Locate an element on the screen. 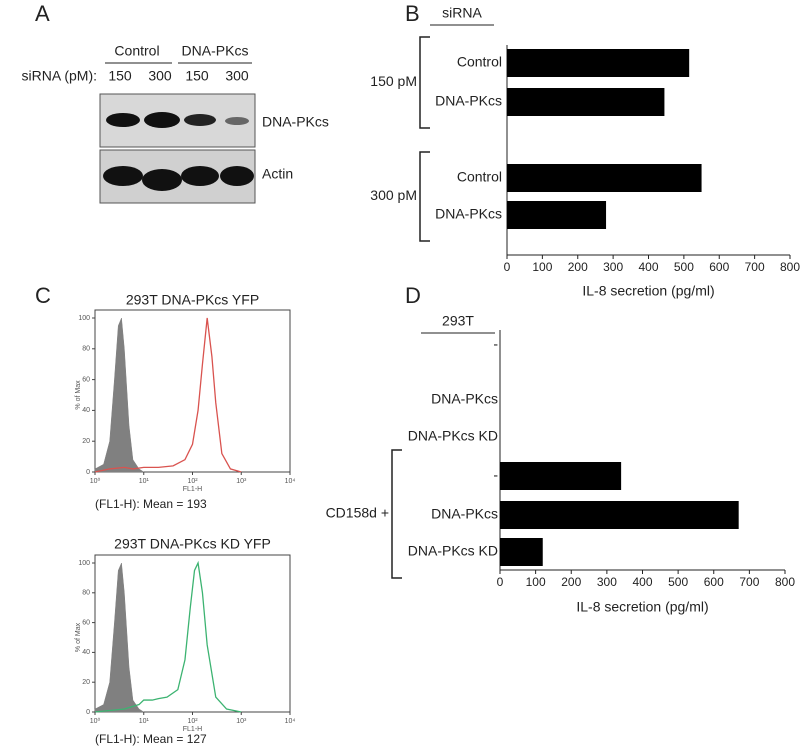 This screenshot has height=747, width=800. panel-label: C is located at coordinates (43, 295).